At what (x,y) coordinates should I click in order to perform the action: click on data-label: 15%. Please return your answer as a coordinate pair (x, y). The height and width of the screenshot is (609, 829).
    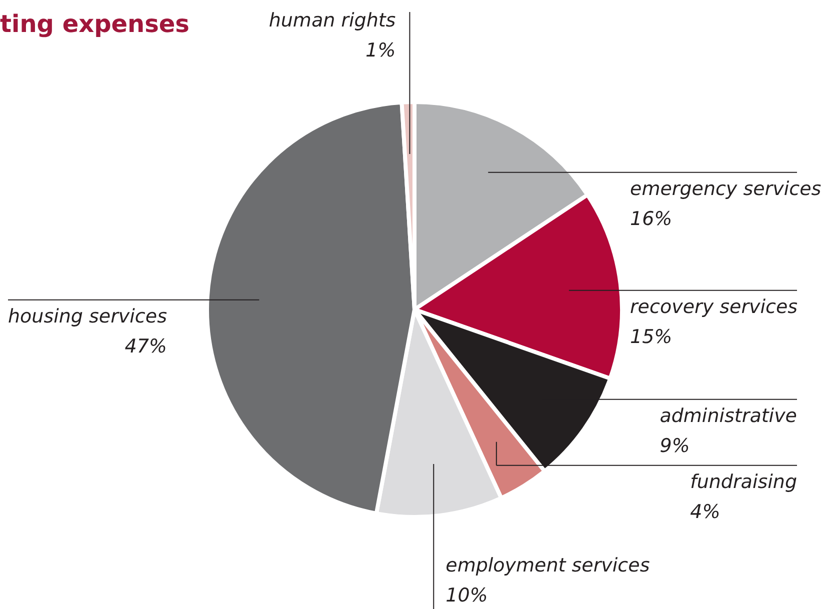
    Looking at the image, I should click on (651, 337).